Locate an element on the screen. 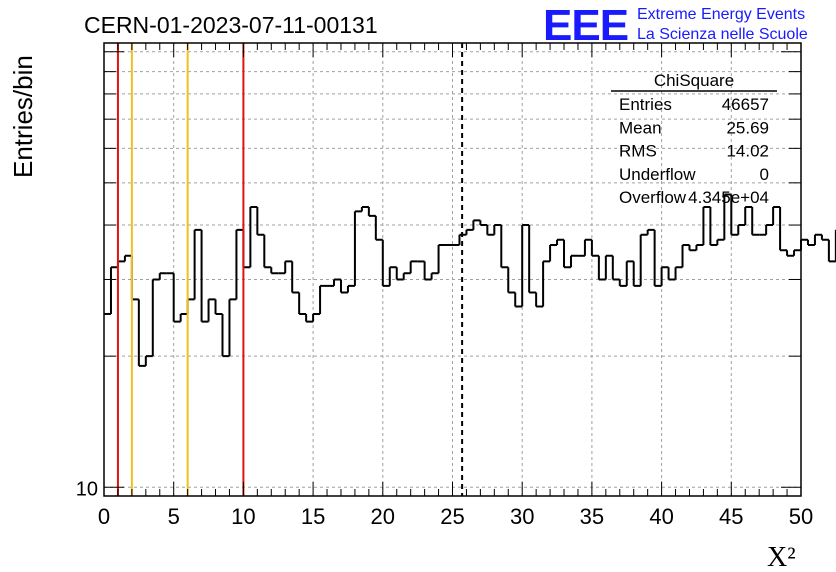 The width and height of the screenshot is (836, 572). stats-value: 46657 is located at coordinates (745, 104).